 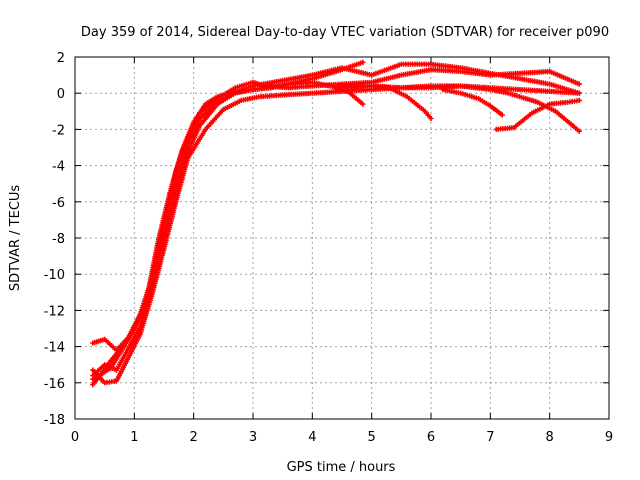 What do you see at coordinates (312, 437) in the screenshot?
I see `x-tick-label: 4` at bounding box center [312, 437].